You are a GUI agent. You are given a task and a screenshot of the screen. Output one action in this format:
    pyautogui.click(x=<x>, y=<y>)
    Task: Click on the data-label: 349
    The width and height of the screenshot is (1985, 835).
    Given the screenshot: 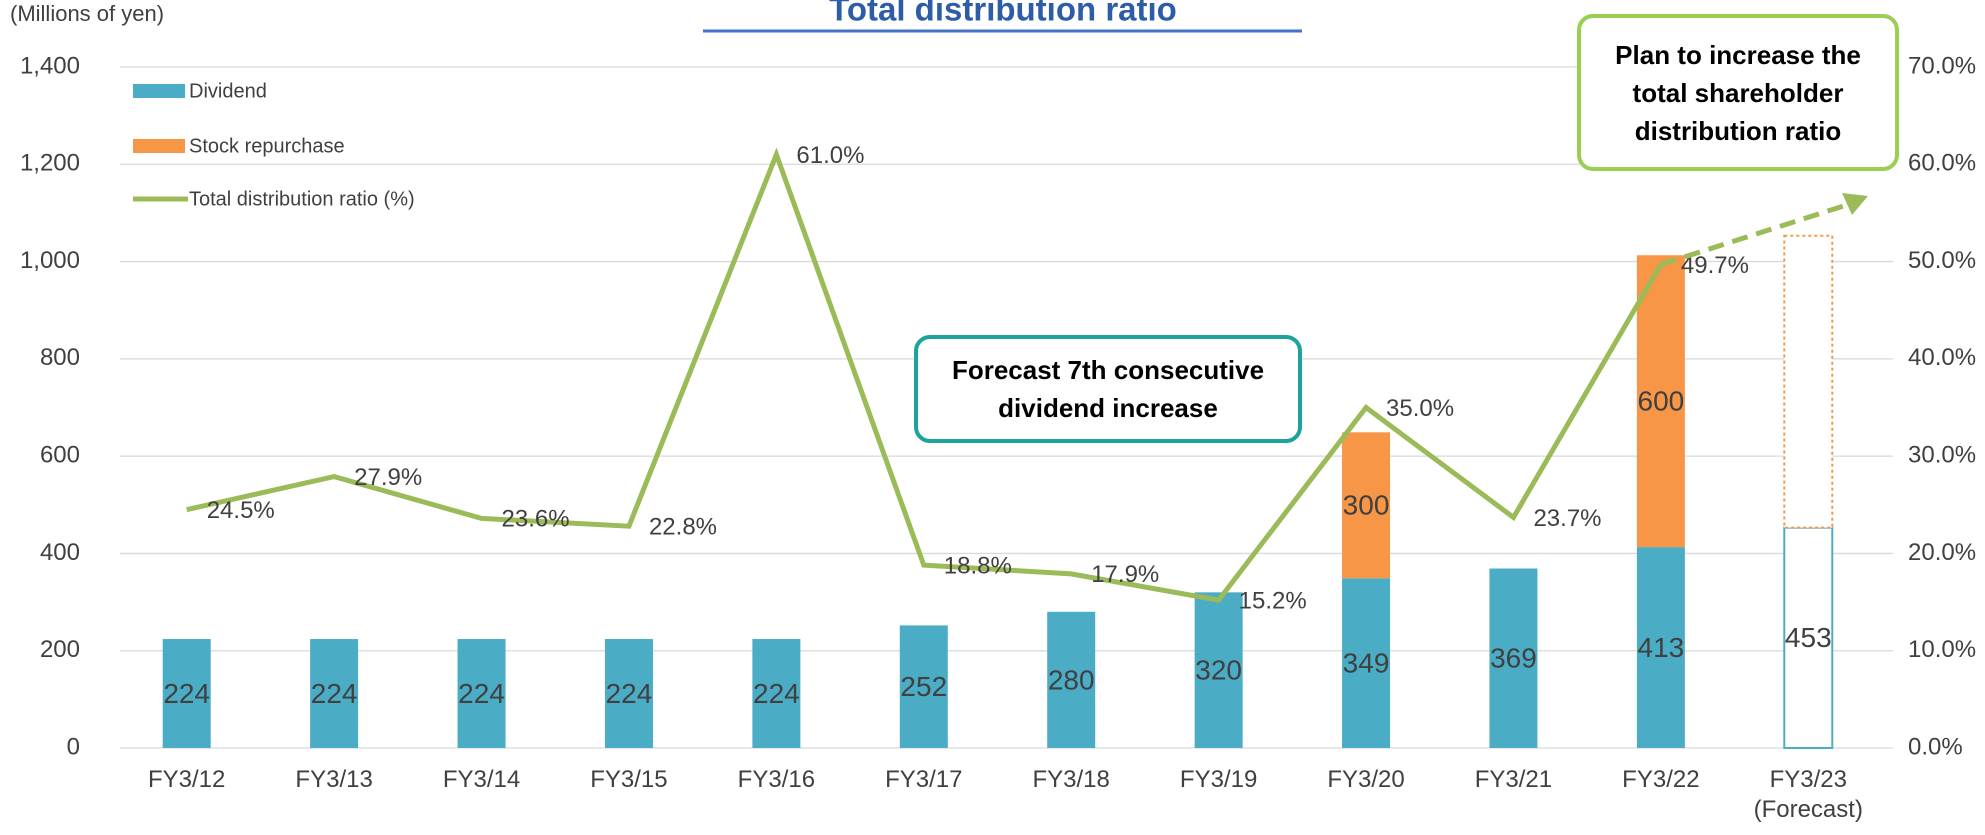 What is the action you would take?
    pyautogui.click(x=1366, y=663)
    